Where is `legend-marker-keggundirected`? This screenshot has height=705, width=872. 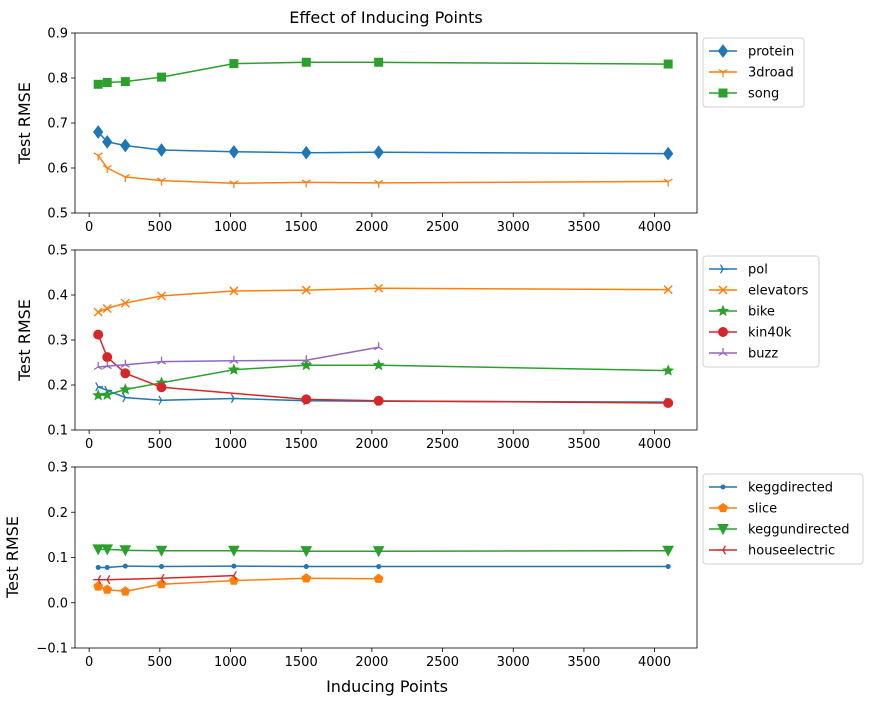
legend-marker-keggundirected is located at coordinates (723, 530).